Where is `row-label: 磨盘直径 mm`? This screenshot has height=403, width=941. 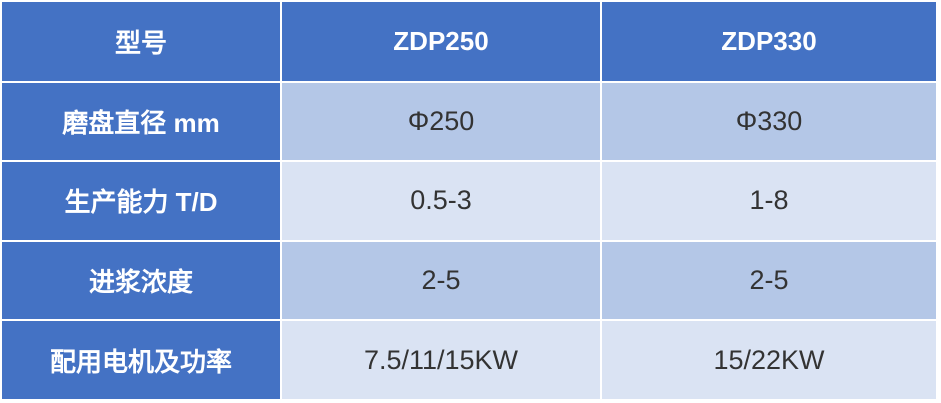 row-label: 磨盘直径 mm is located at coordinates (141, 121).